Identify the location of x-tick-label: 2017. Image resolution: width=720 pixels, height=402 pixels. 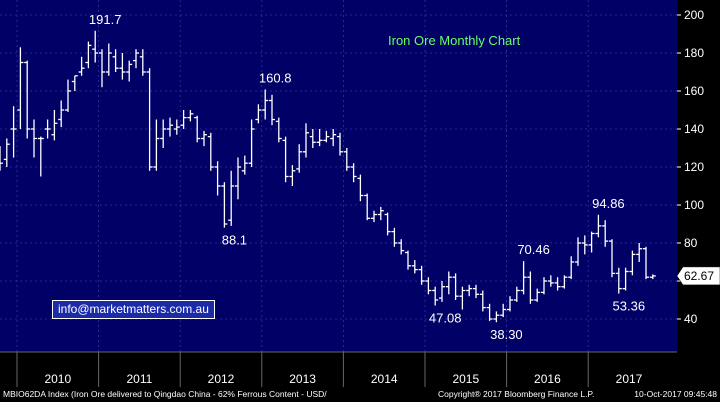
(629, 379).